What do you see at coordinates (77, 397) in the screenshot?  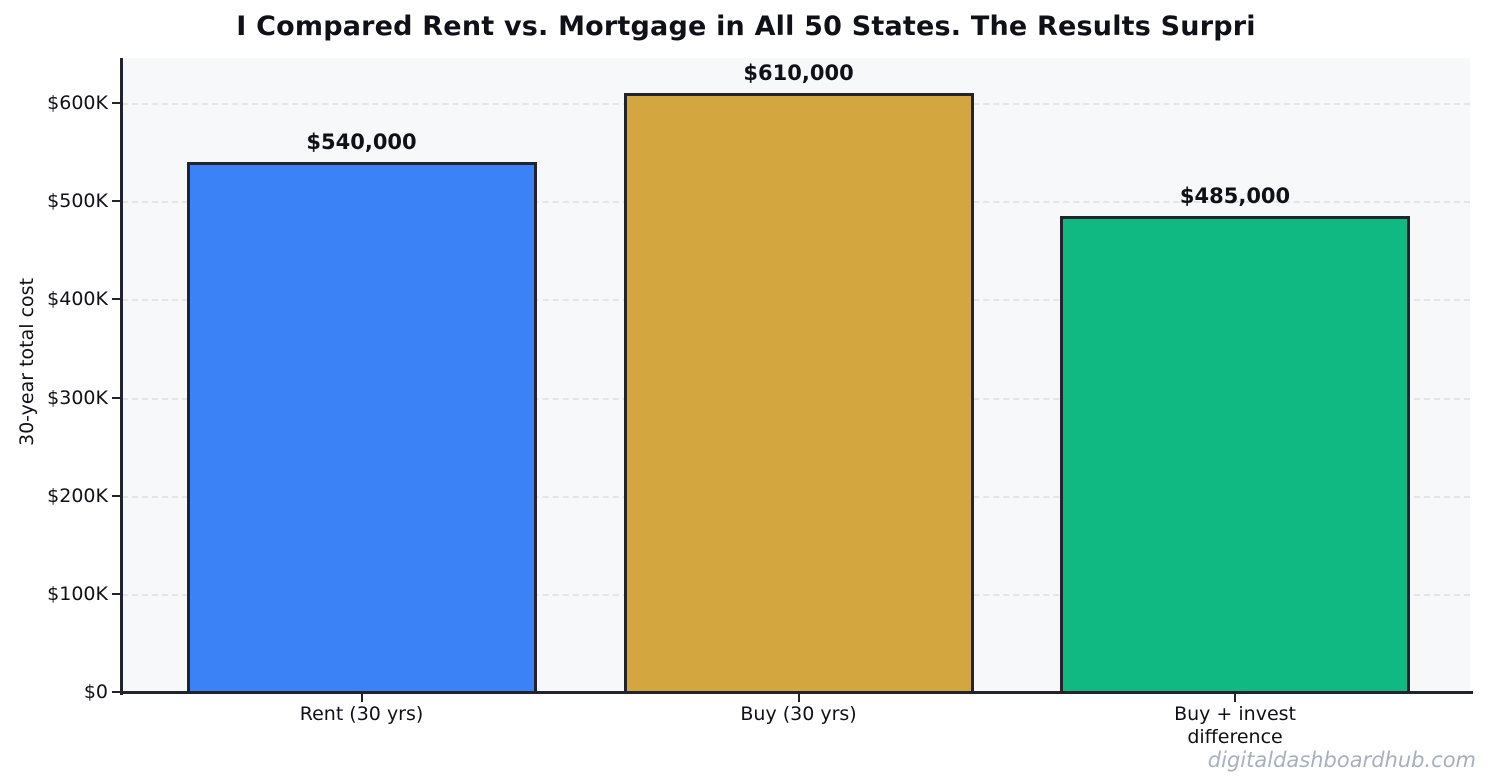 I see `y-tick-label: $300K` at bounding box center [77, 397].